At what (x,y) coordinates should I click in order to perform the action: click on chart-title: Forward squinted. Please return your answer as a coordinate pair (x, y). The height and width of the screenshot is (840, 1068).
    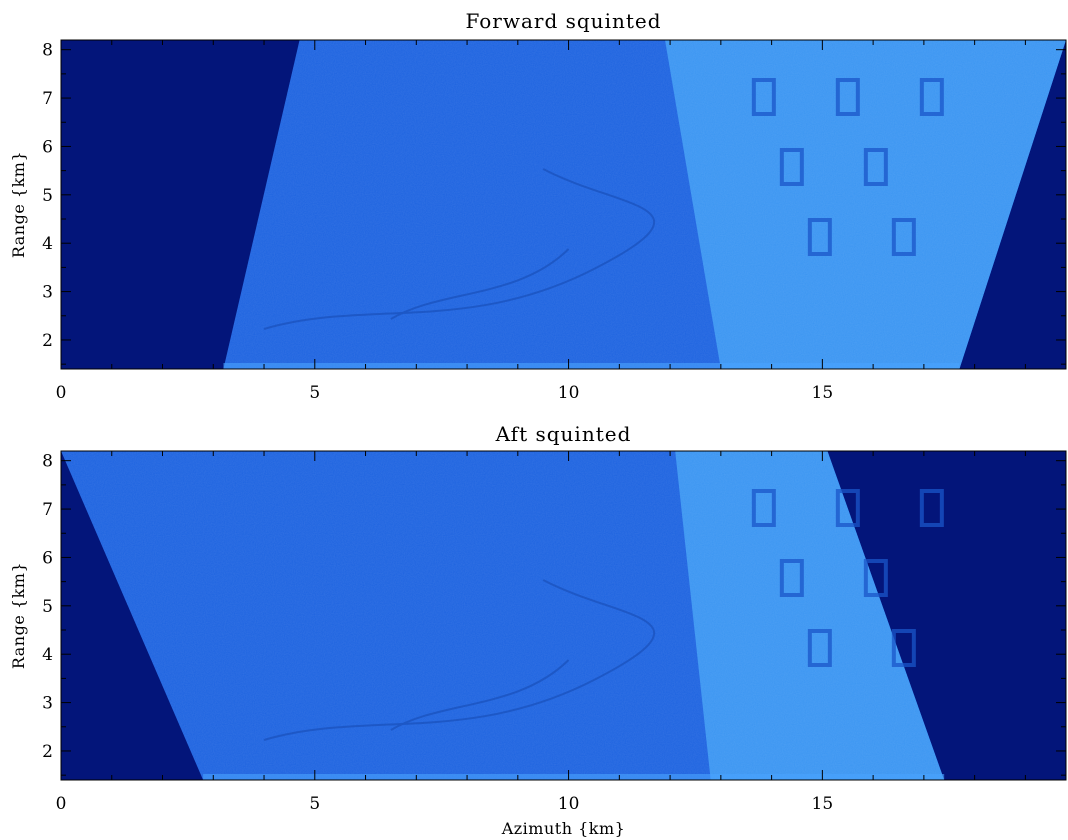
    Looking at the image, I should click on (563, 21).